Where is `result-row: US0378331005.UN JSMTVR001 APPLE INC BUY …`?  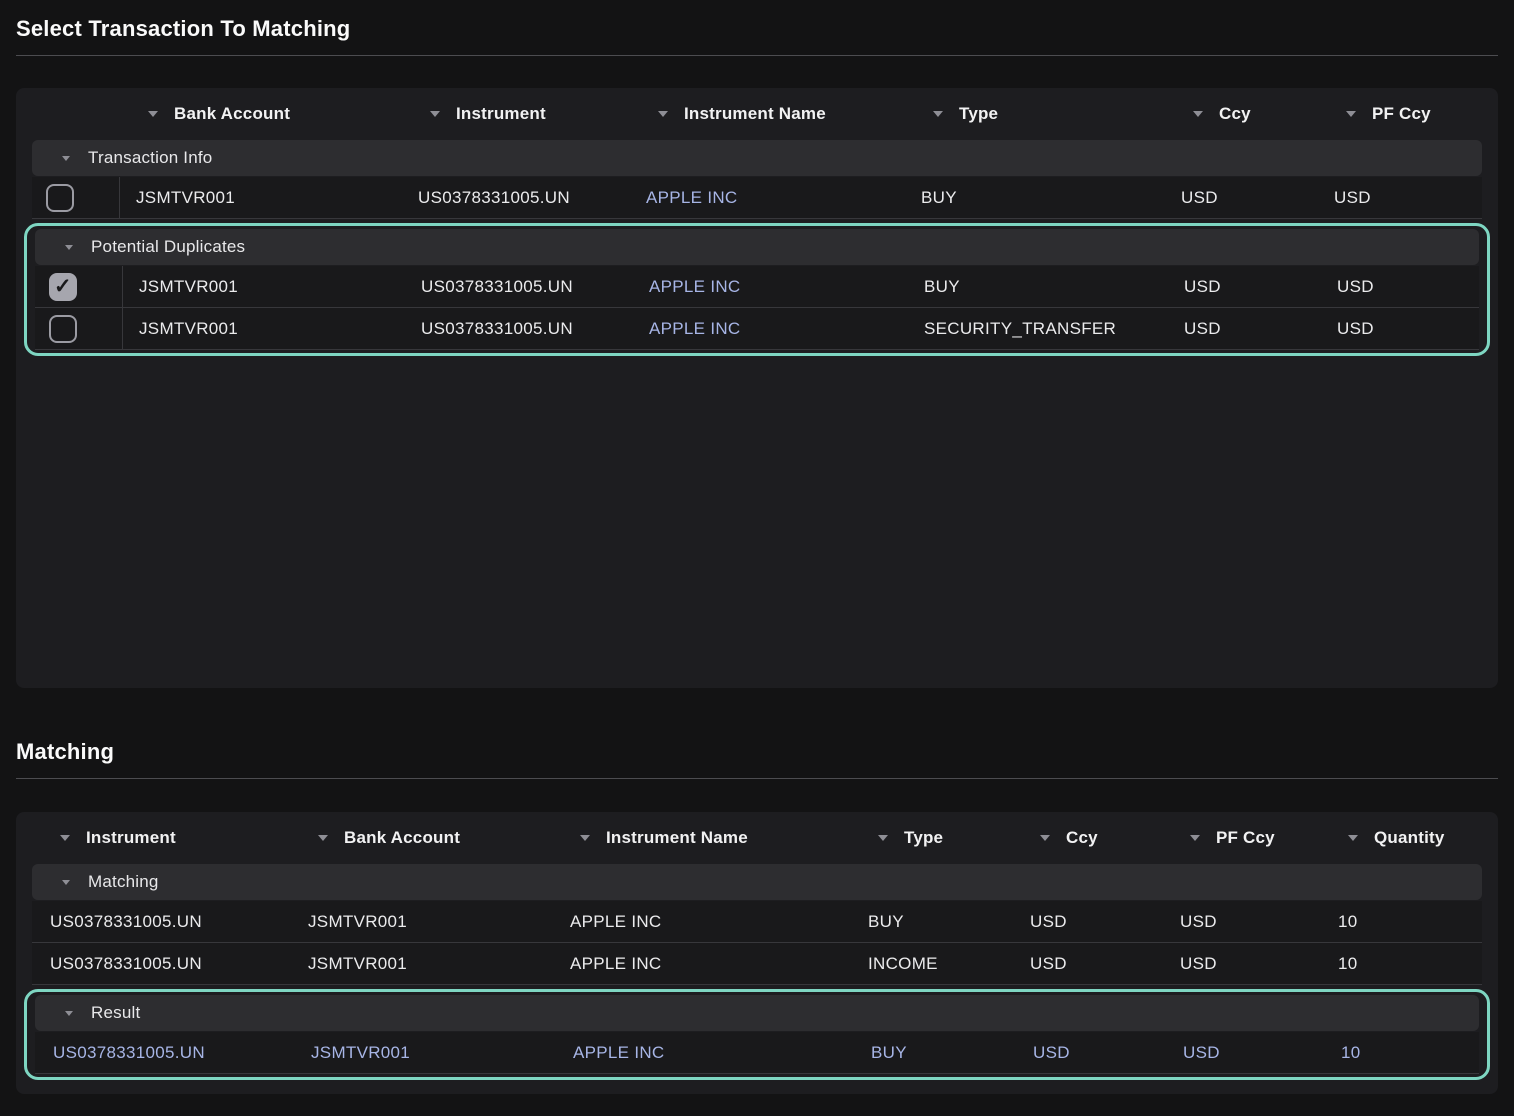
result-row: US0378331005.UN JSMTVR001 APPLE INC BUY … is located at coordinates (757, 1053).